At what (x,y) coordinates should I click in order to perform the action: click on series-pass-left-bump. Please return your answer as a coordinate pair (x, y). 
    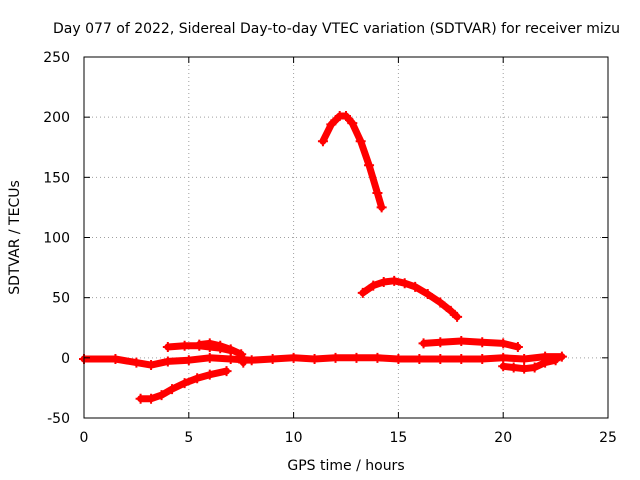
    Looking at the image, I should click on (221, 353).